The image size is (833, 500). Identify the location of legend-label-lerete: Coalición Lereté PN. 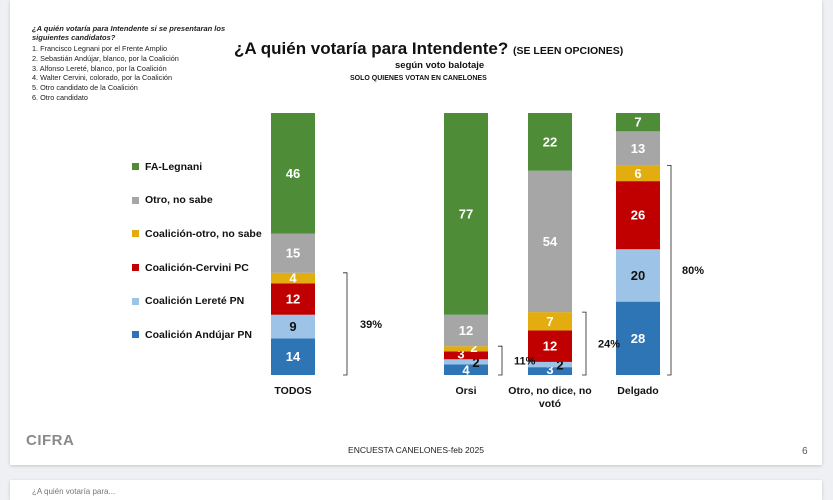
(195, 301).